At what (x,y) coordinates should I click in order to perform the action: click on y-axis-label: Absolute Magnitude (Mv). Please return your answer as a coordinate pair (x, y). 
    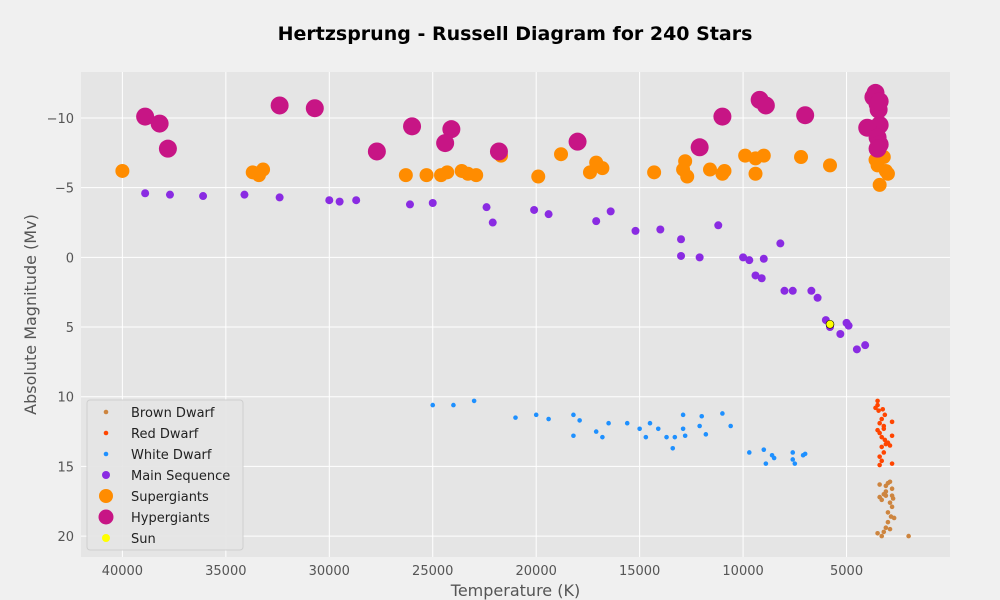
    Looking at the image, I should click on (30, 314).